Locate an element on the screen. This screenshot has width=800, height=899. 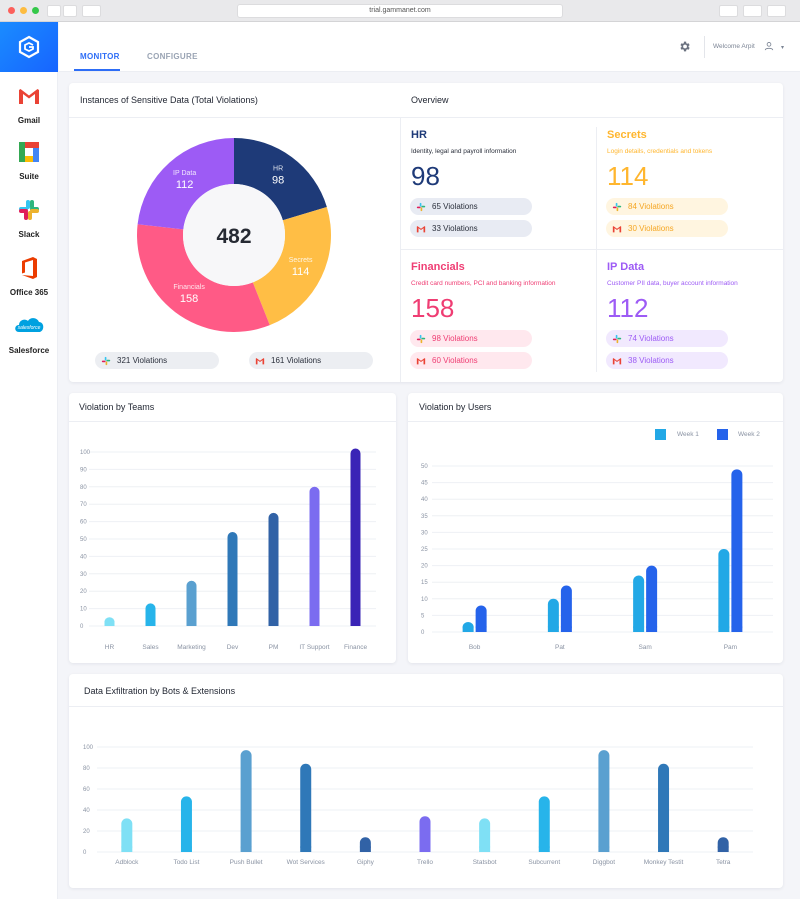
bar-finance is located at coordinates (355, 537).